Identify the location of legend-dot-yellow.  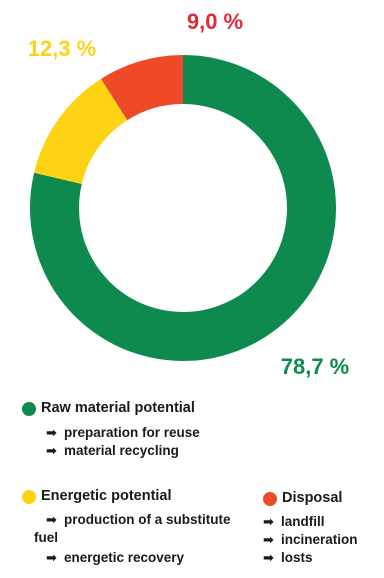
(29, 496).